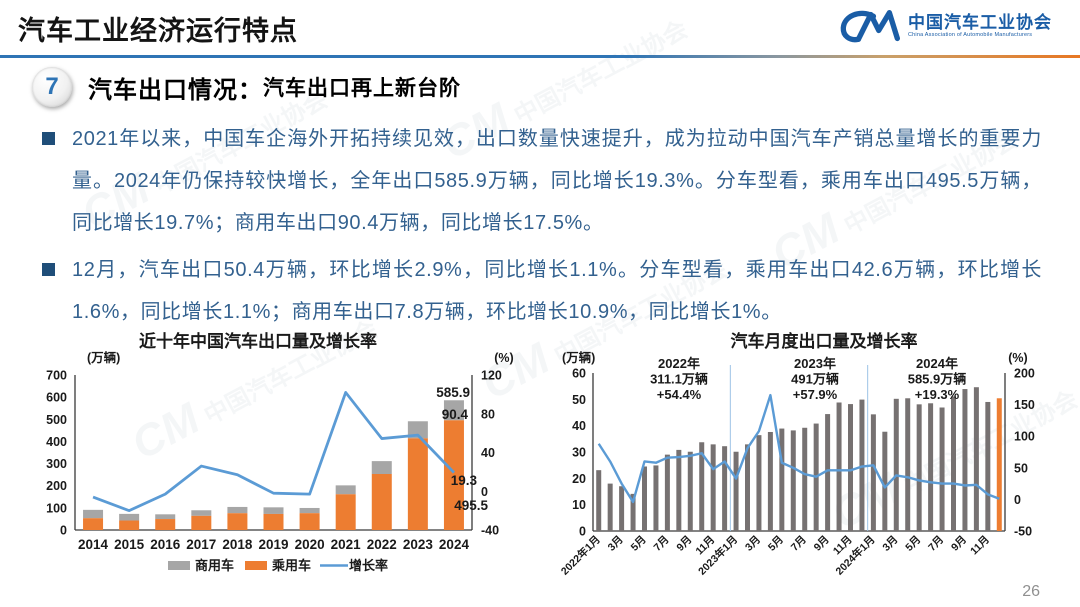 The width and height of the screenshot is (1080, 607). Describe the element at coordinates (1024, 405) in the screenshot. I see `svg-text: 150` at that location.